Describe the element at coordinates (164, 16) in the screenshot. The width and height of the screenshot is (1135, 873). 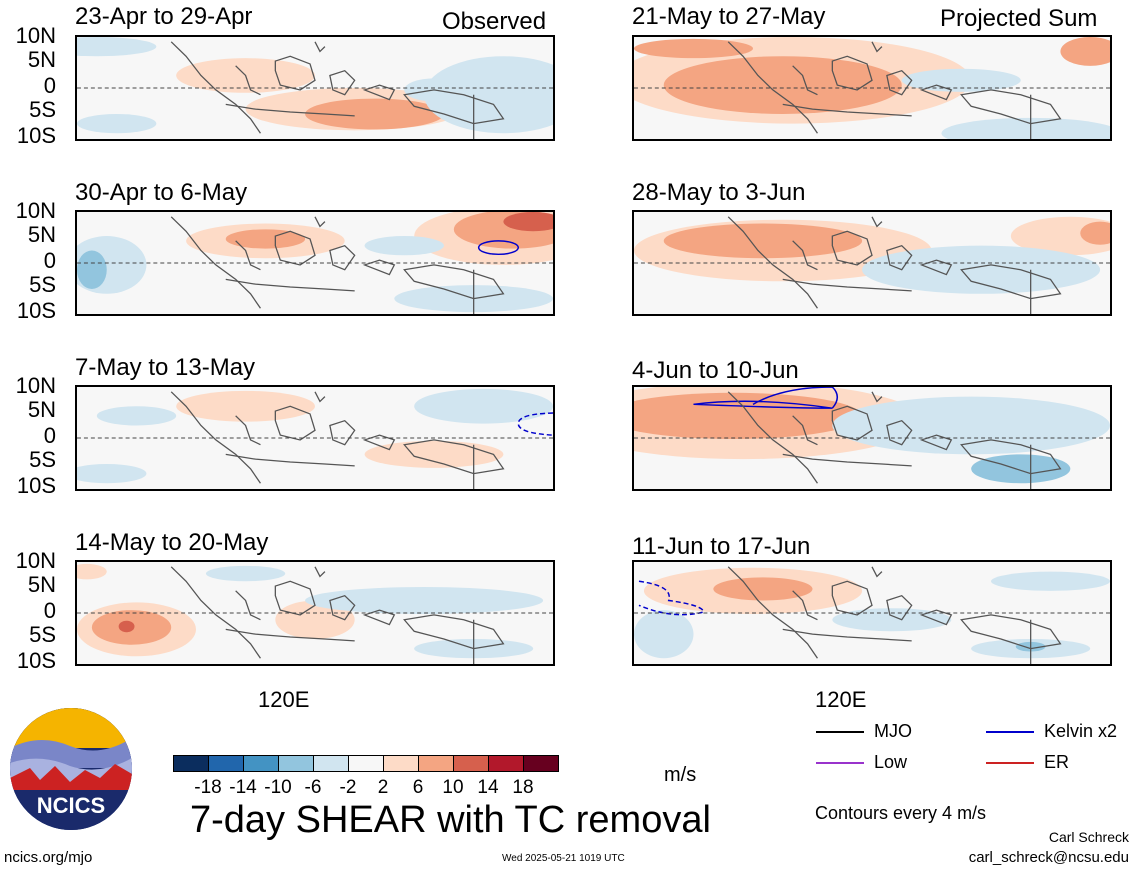
I see `panel-title-1: 23-Apr to 29-Apr` at that location.